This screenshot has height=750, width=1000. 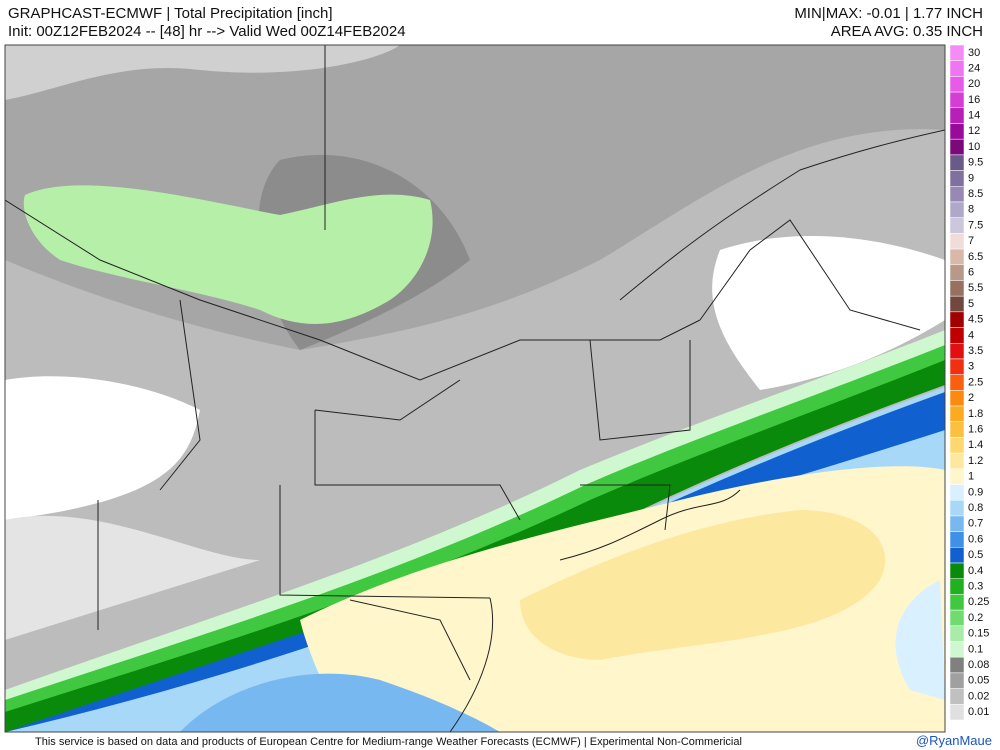 What do you see at coordinates (971, 335) in the screenshot?
I see `colorbar-label: 4` at bounding box center [971, 335].